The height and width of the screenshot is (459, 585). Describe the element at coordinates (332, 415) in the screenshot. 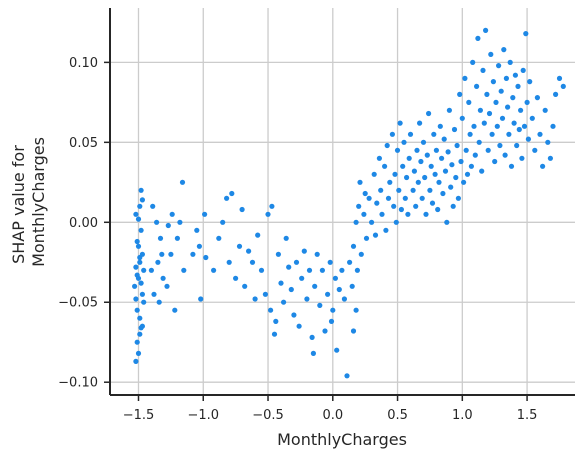

I see `x-tick-label: 0.0` at that location.